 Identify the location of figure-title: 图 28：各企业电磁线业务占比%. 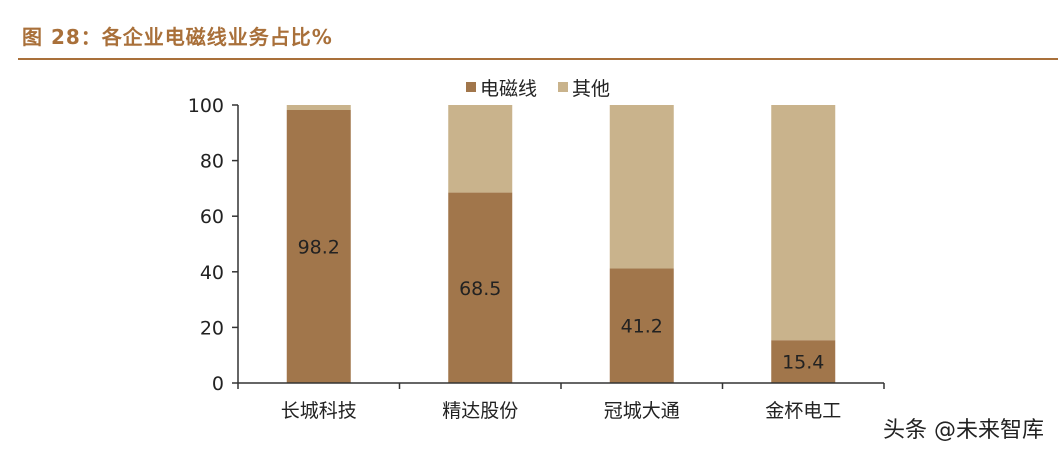
(177, 37).